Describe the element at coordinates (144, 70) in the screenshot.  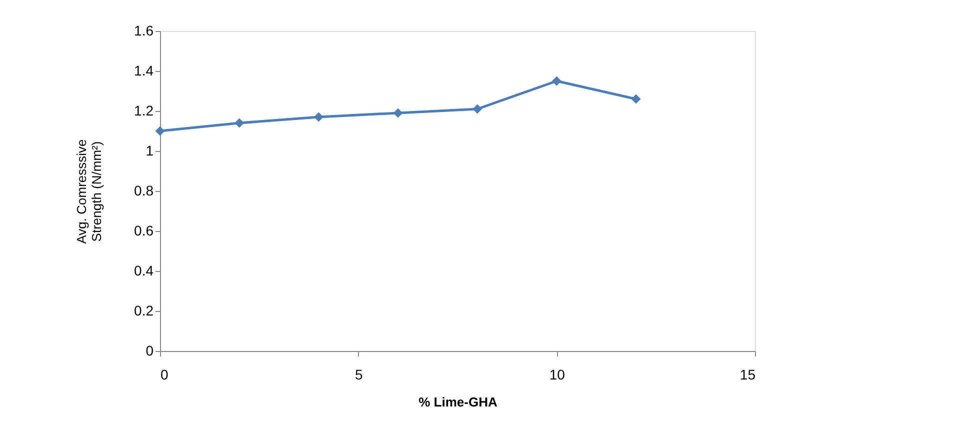
I see `y-tick-label: 1.4` at that location.